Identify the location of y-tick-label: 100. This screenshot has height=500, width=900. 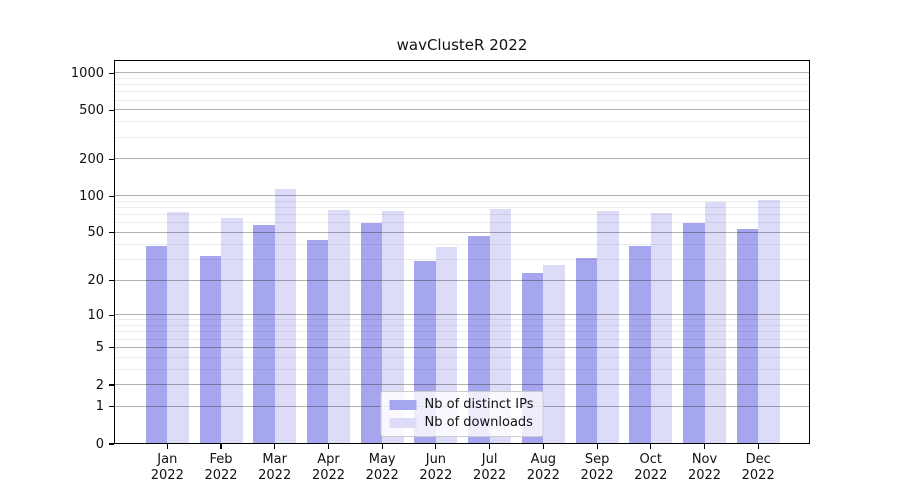
(91, 196).